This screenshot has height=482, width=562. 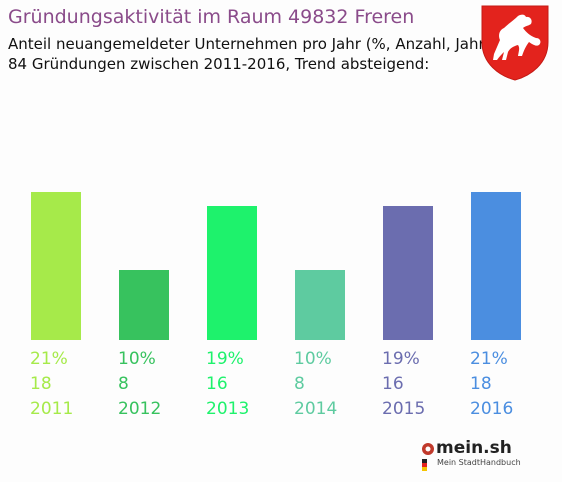 I want to click on brand-name: mein.sh, so click(x=474, y=448).